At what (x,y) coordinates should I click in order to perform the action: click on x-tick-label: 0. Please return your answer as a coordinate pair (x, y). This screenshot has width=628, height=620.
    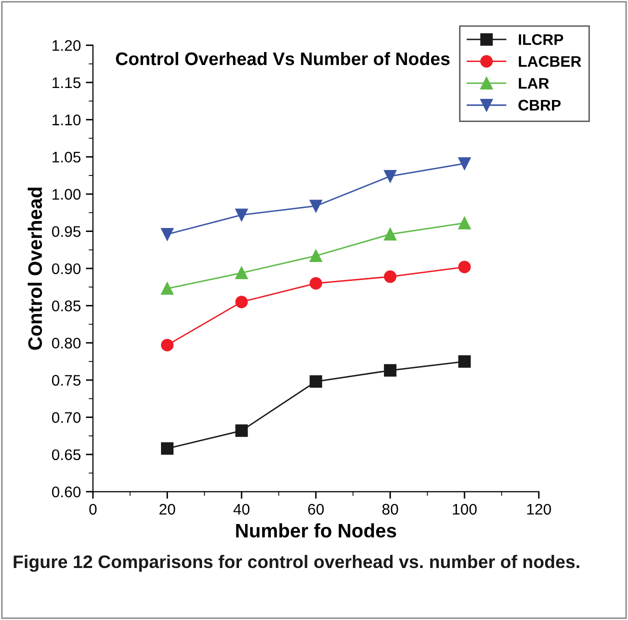
    Looking at the image, I should click on (93, 509).